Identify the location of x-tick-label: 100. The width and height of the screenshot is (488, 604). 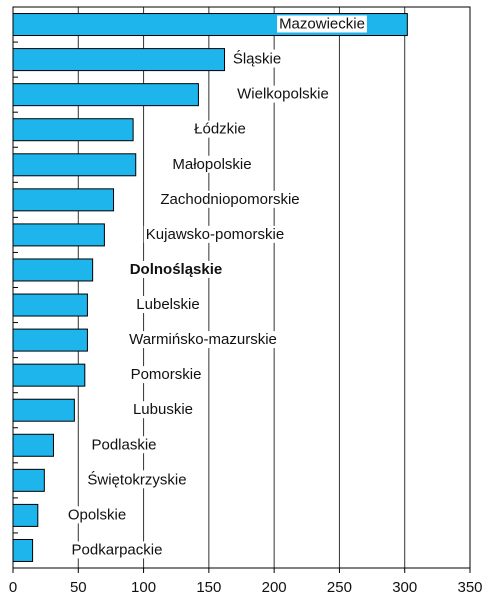
(143, 587).